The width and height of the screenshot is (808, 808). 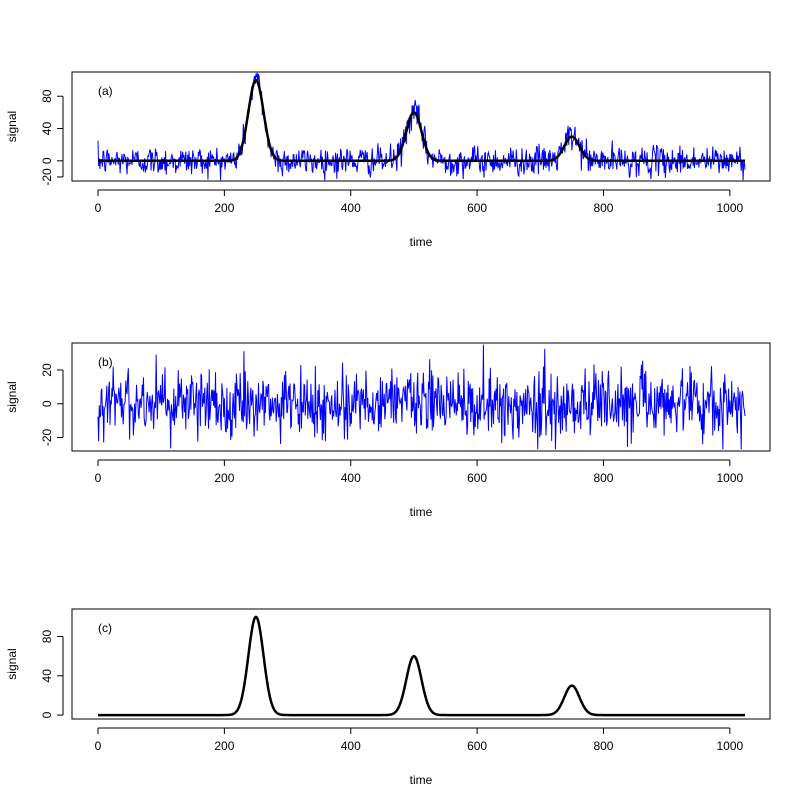 I want to click on series-noisy-line, so click(x=421, y=397).